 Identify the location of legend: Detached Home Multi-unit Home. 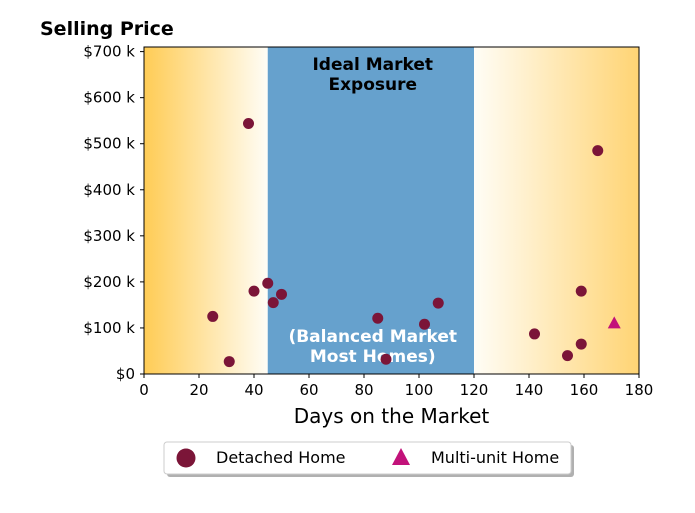
(368, 459).